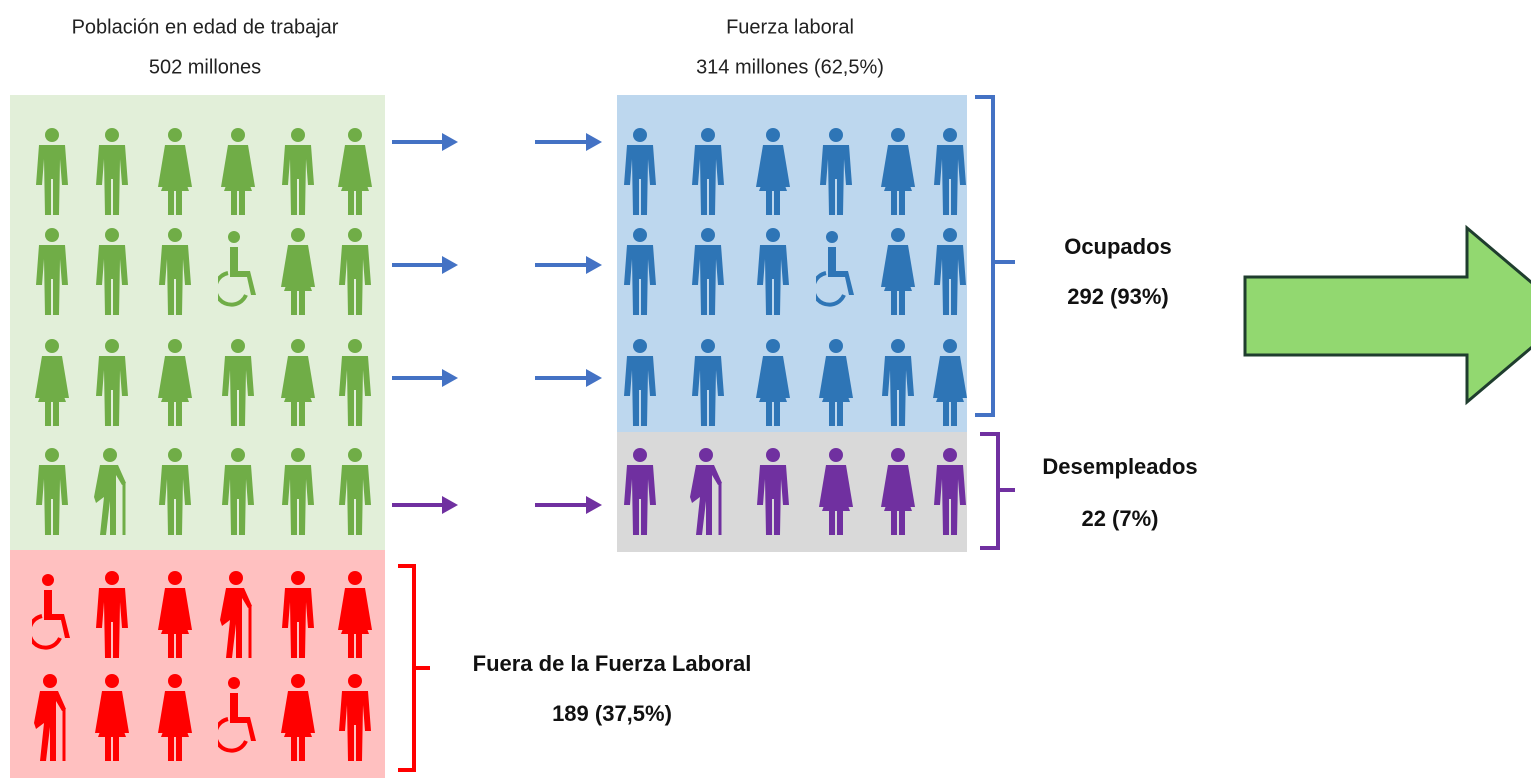 The width and height of the screenshot is (1531, 778). Describe the element at coordinates (197, 322) in the screenshot. I see `working-age-box` at that location.